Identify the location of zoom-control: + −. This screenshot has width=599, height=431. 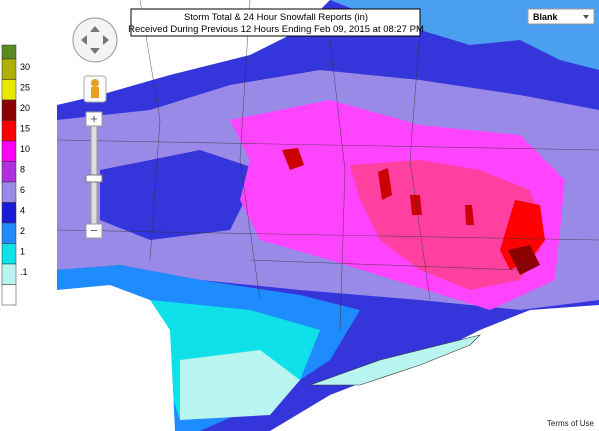
(94, 175).